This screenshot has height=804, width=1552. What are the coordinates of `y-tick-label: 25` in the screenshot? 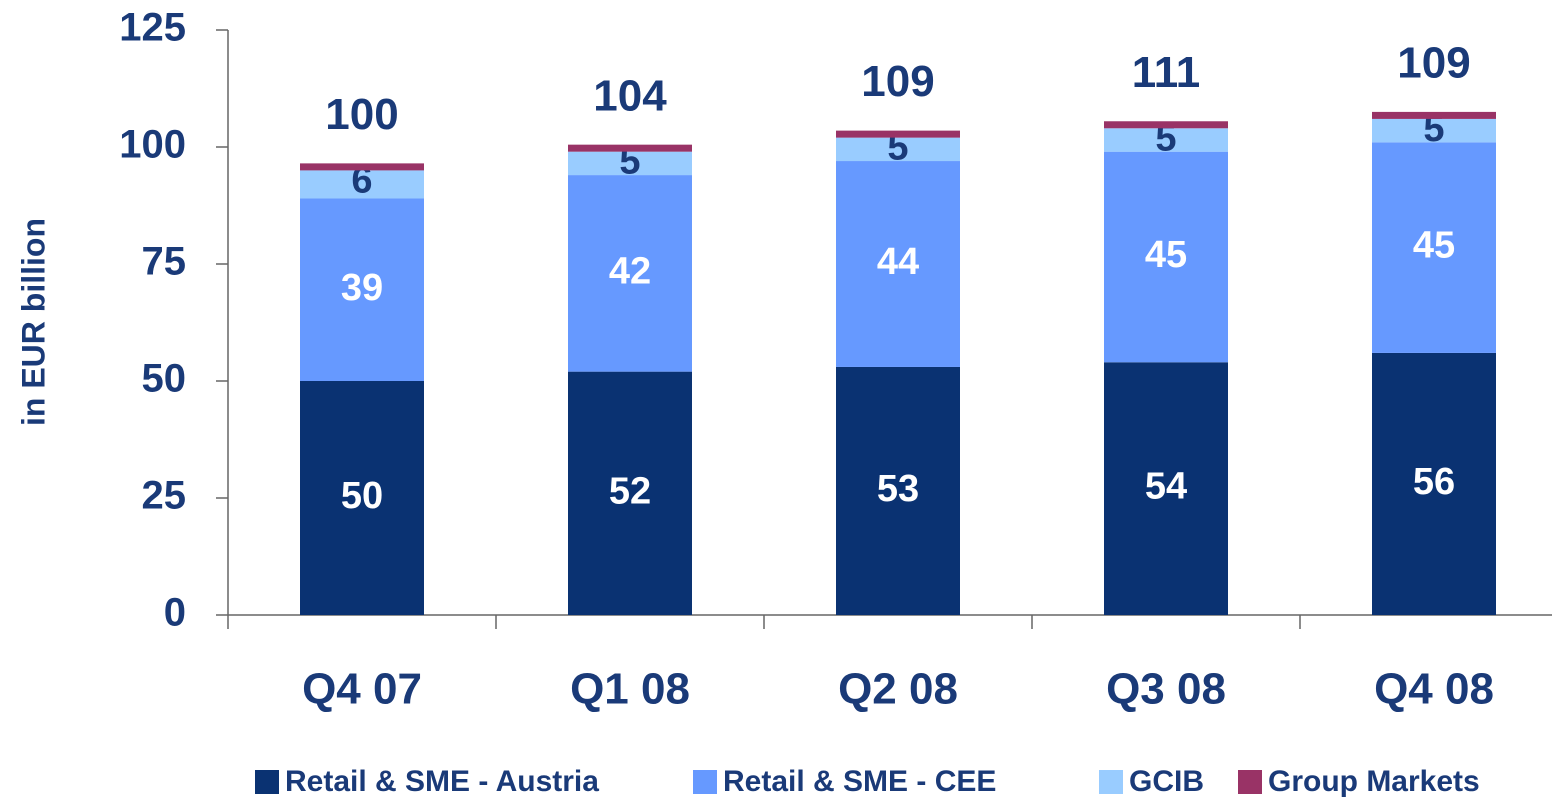 It's located at (164, 496).